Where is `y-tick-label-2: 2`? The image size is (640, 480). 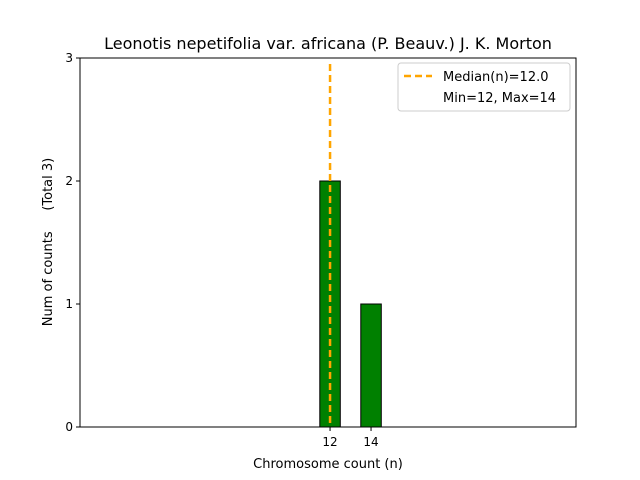
y-tick-label-2: 2 is located at coordinates (69, 181).